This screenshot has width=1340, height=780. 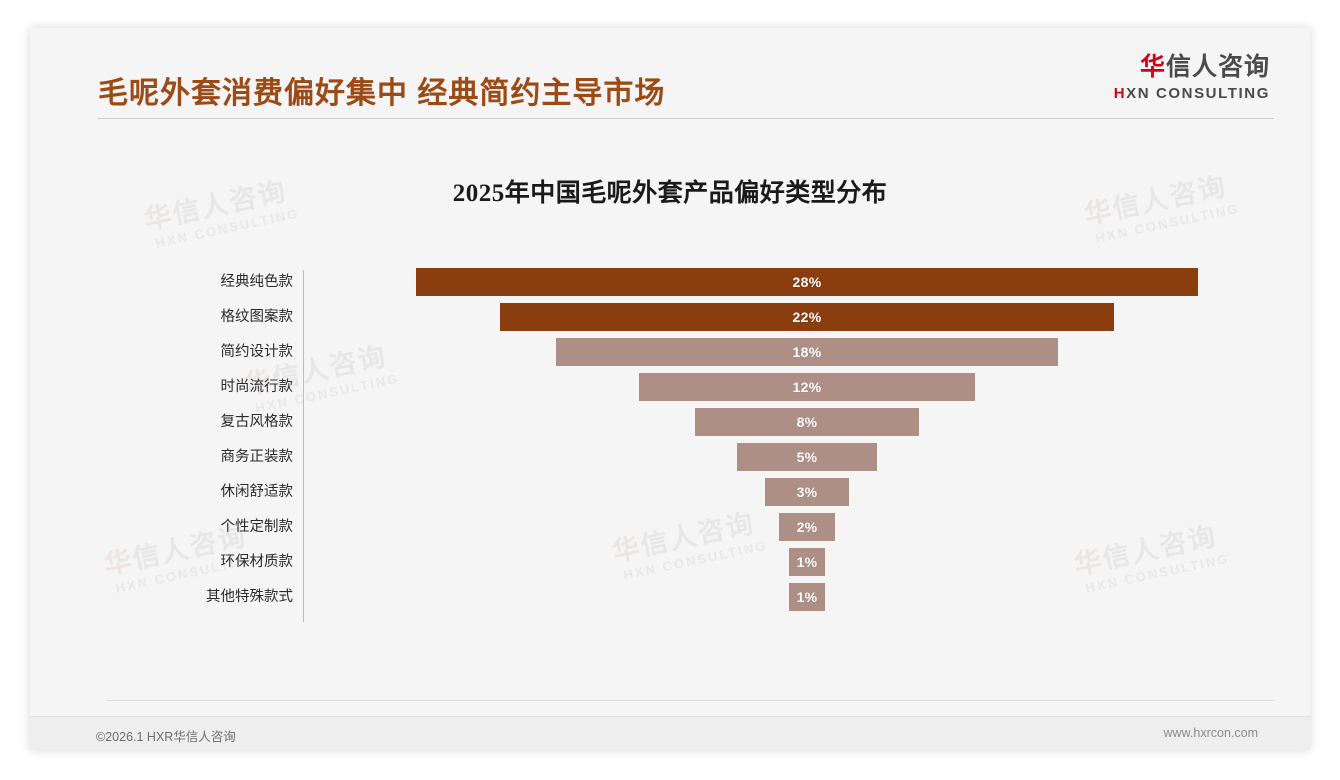 I want to click on logo-en-text: XN CONSULTING, so click(x=1198, y=93).